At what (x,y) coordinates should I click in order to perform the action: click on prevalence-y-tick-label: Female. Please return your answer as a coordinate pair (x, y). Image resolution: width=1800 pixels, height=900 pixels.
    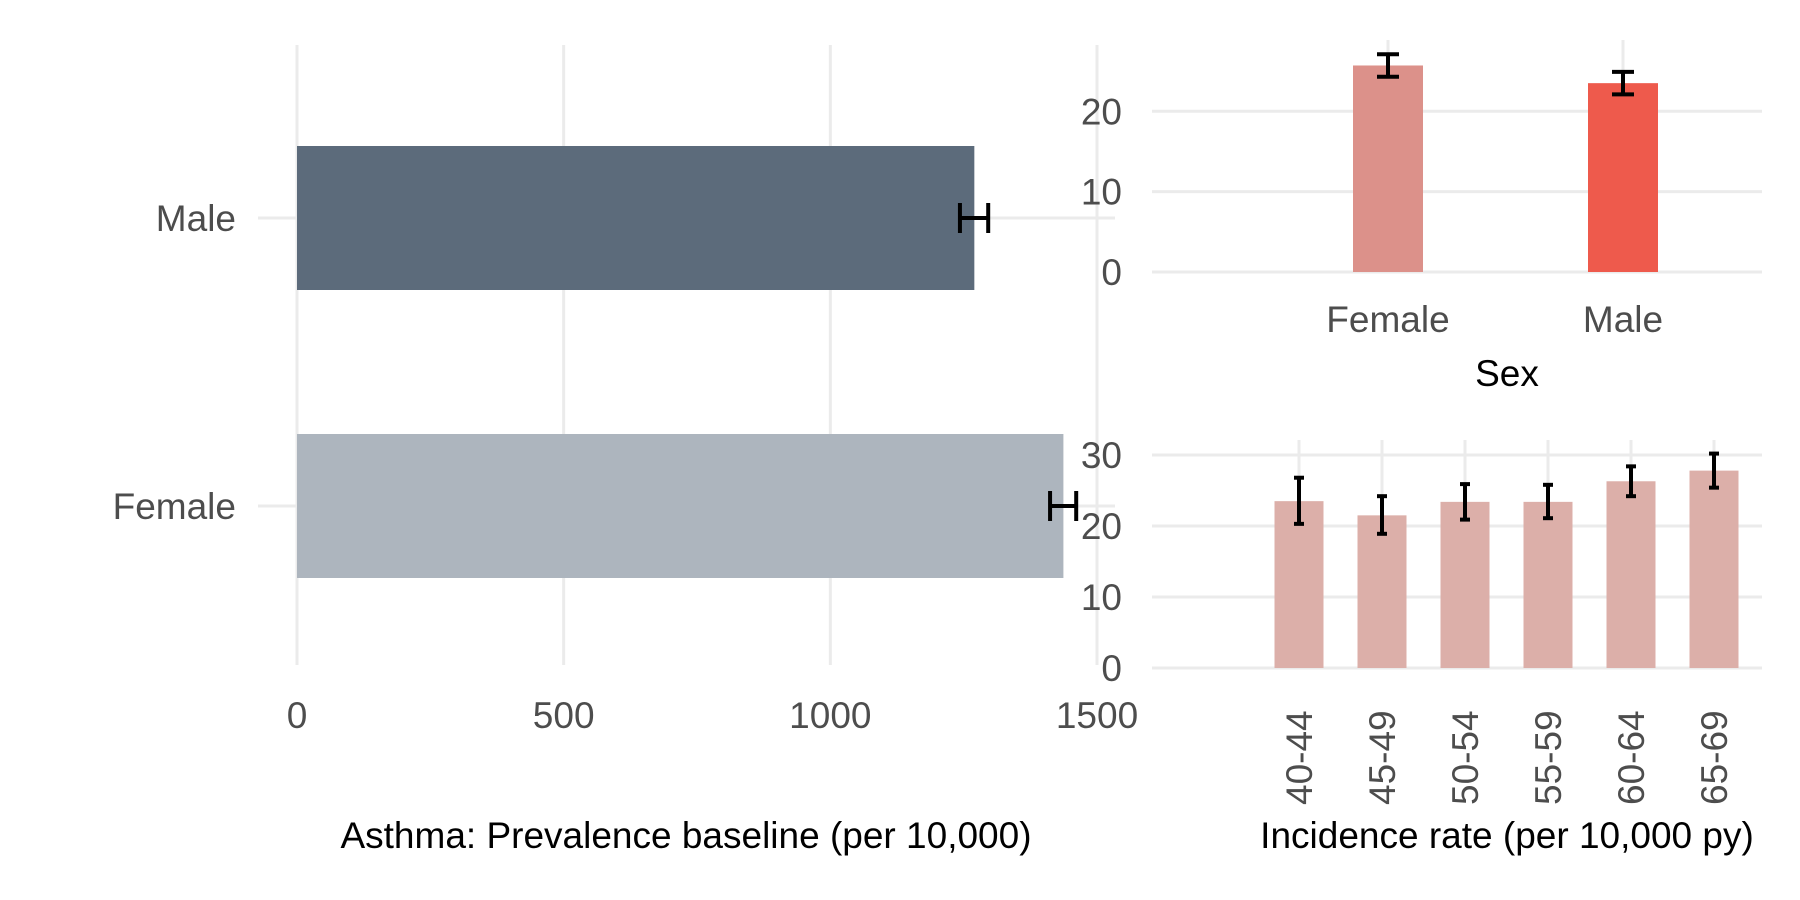
    Looking at the image, I should click on (174, 506).